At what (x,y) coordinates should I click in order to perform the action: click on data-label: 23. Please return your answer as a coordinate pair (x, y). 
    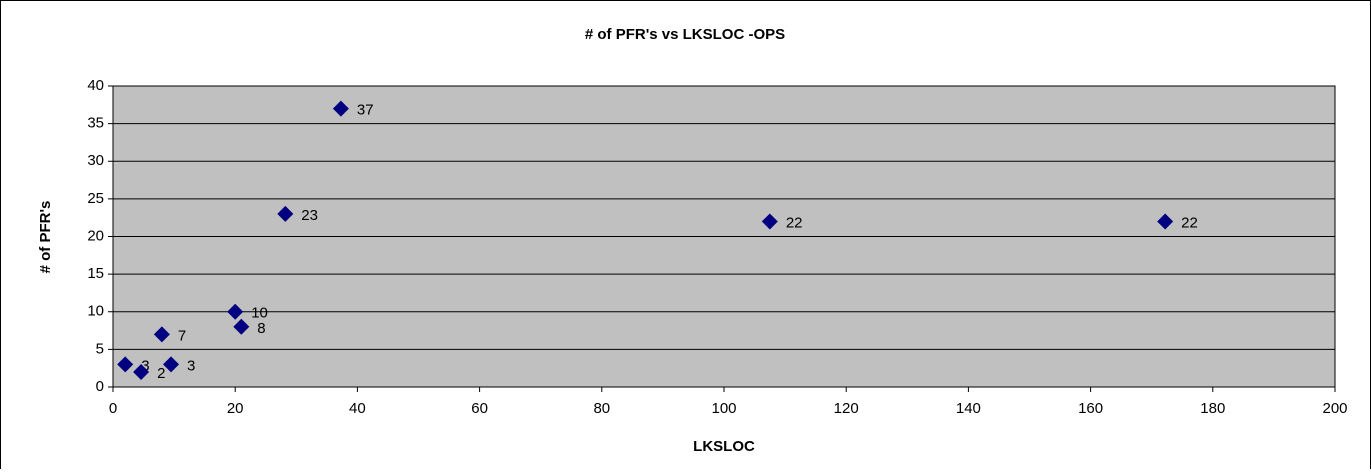
    Looking at the image, I should click on (309, 215).